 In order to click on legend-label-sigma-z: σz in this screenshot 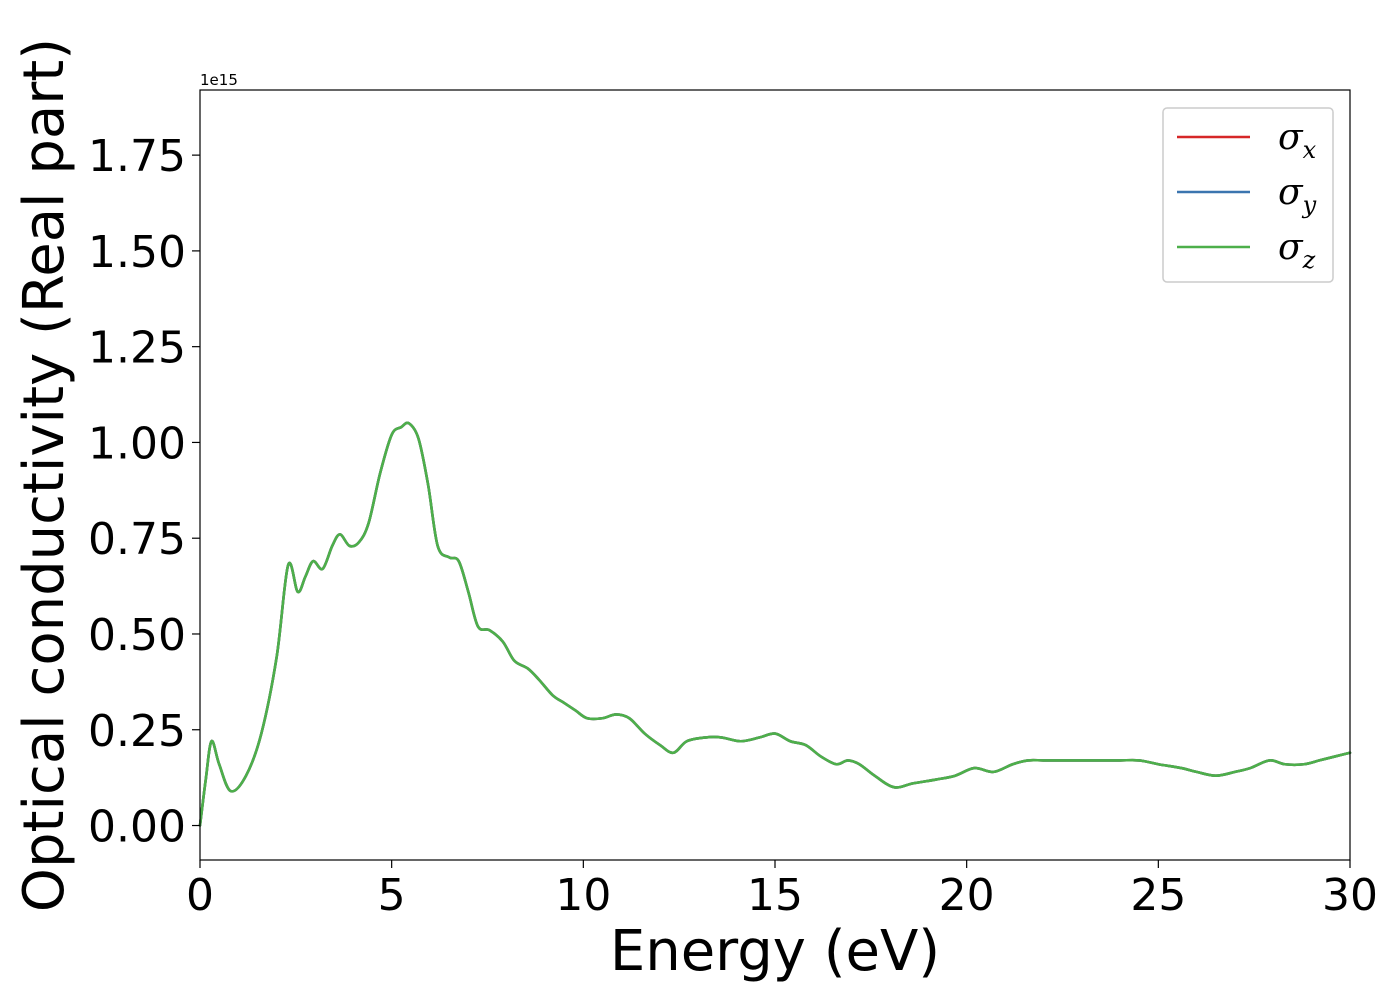, I will do `click(1297, 250)`.